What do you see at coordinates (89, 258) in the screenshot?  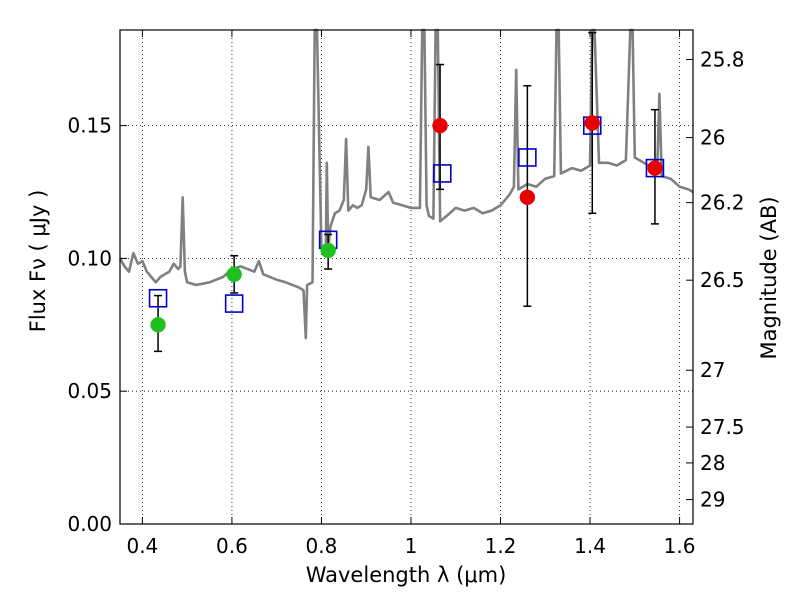 I see `y-tick-label: 0.10` at bounding box center [89, 258].